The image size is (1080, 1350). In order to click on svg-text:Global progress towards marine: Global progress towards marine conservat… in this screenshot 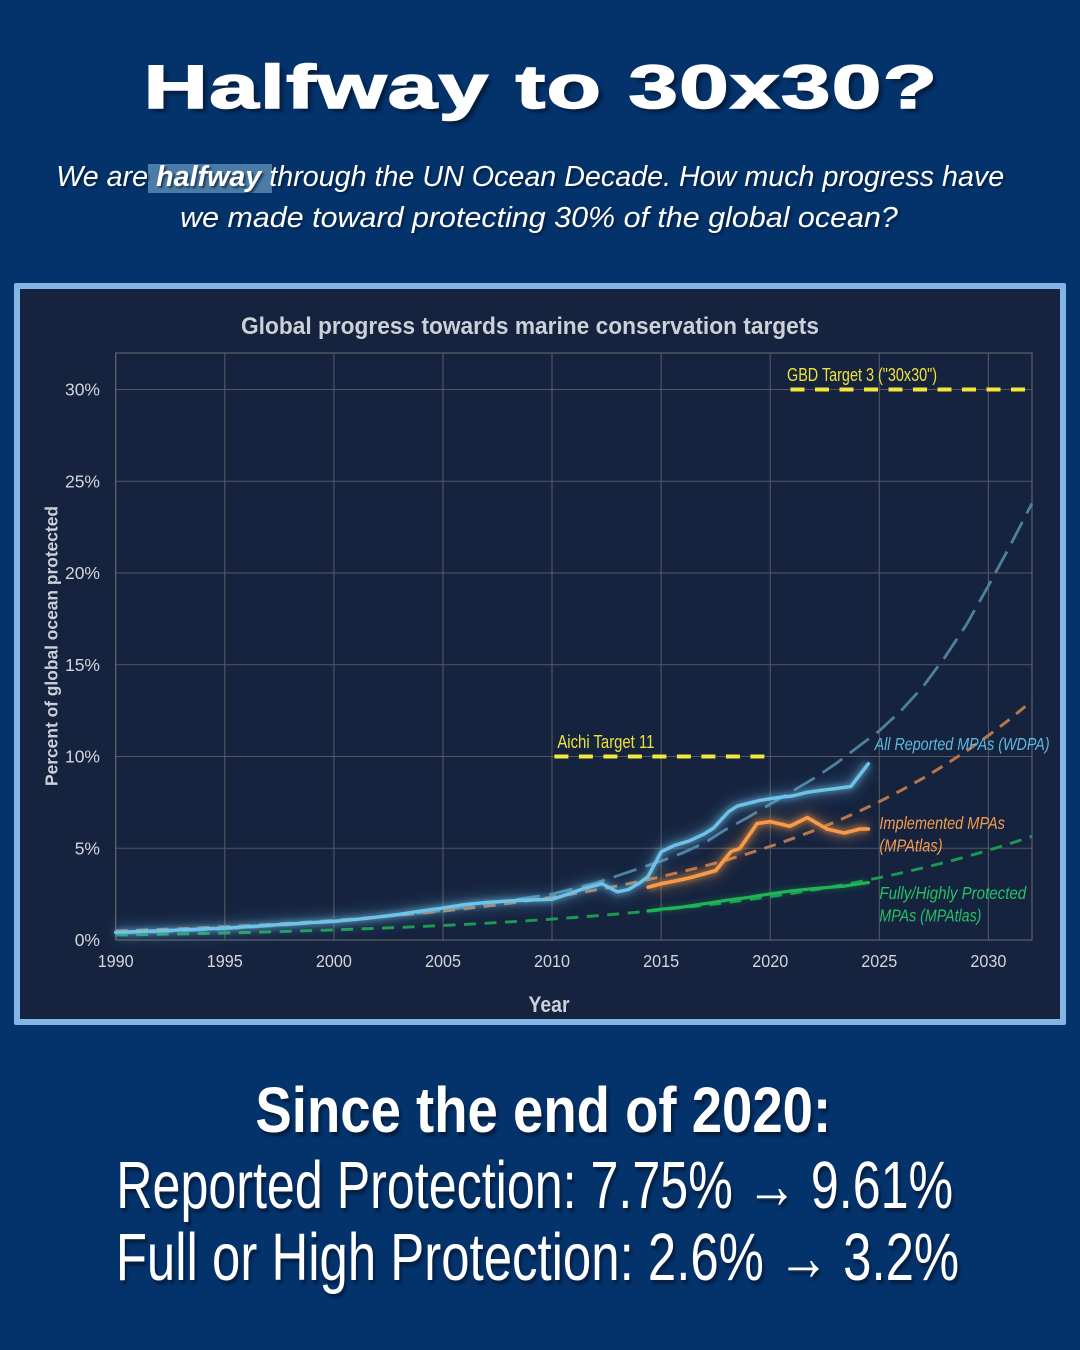, I will do `click(530, 326)`.